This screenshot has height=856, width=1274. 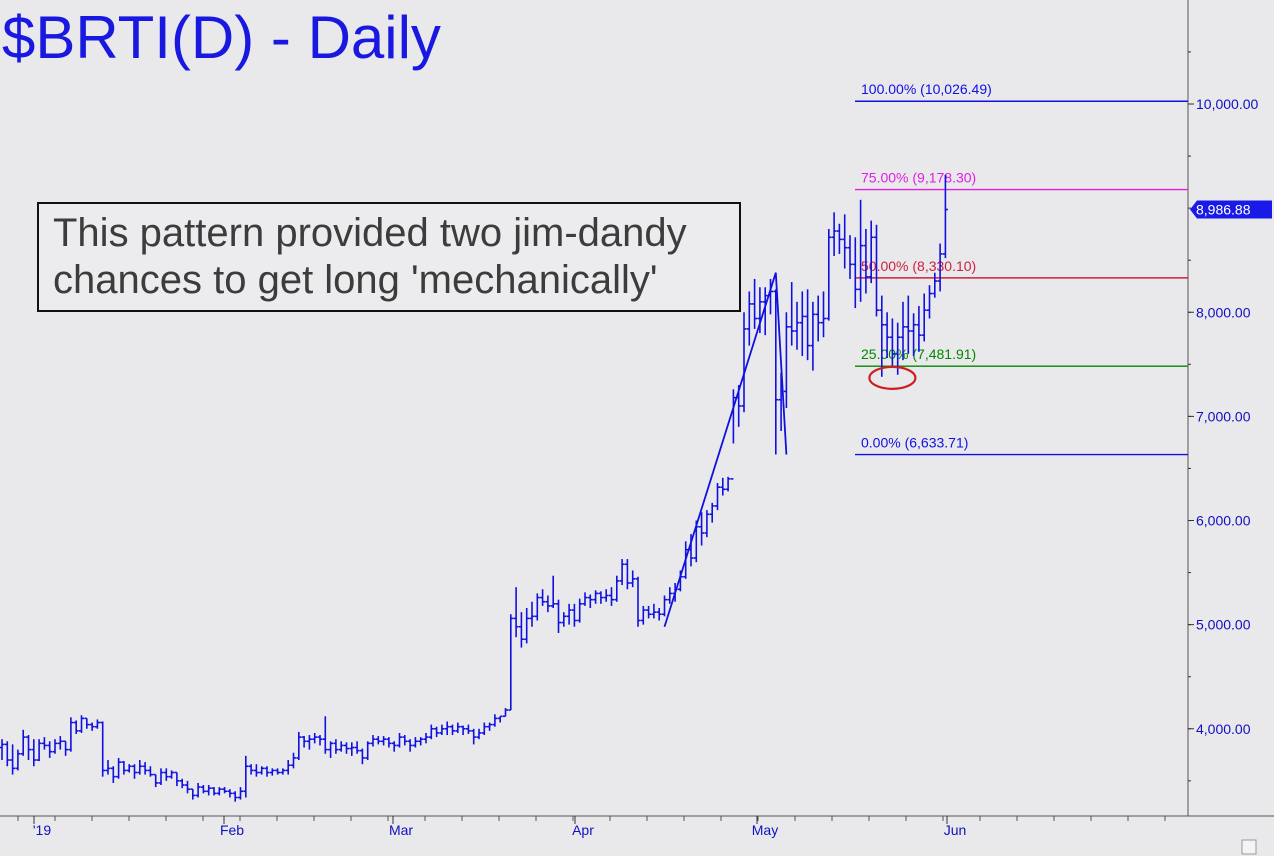 What do you see at coordinates (1227, 104) in the screenshot?
I see `y-tick-label: 10,000.00` at bounding box center [1227, 104].